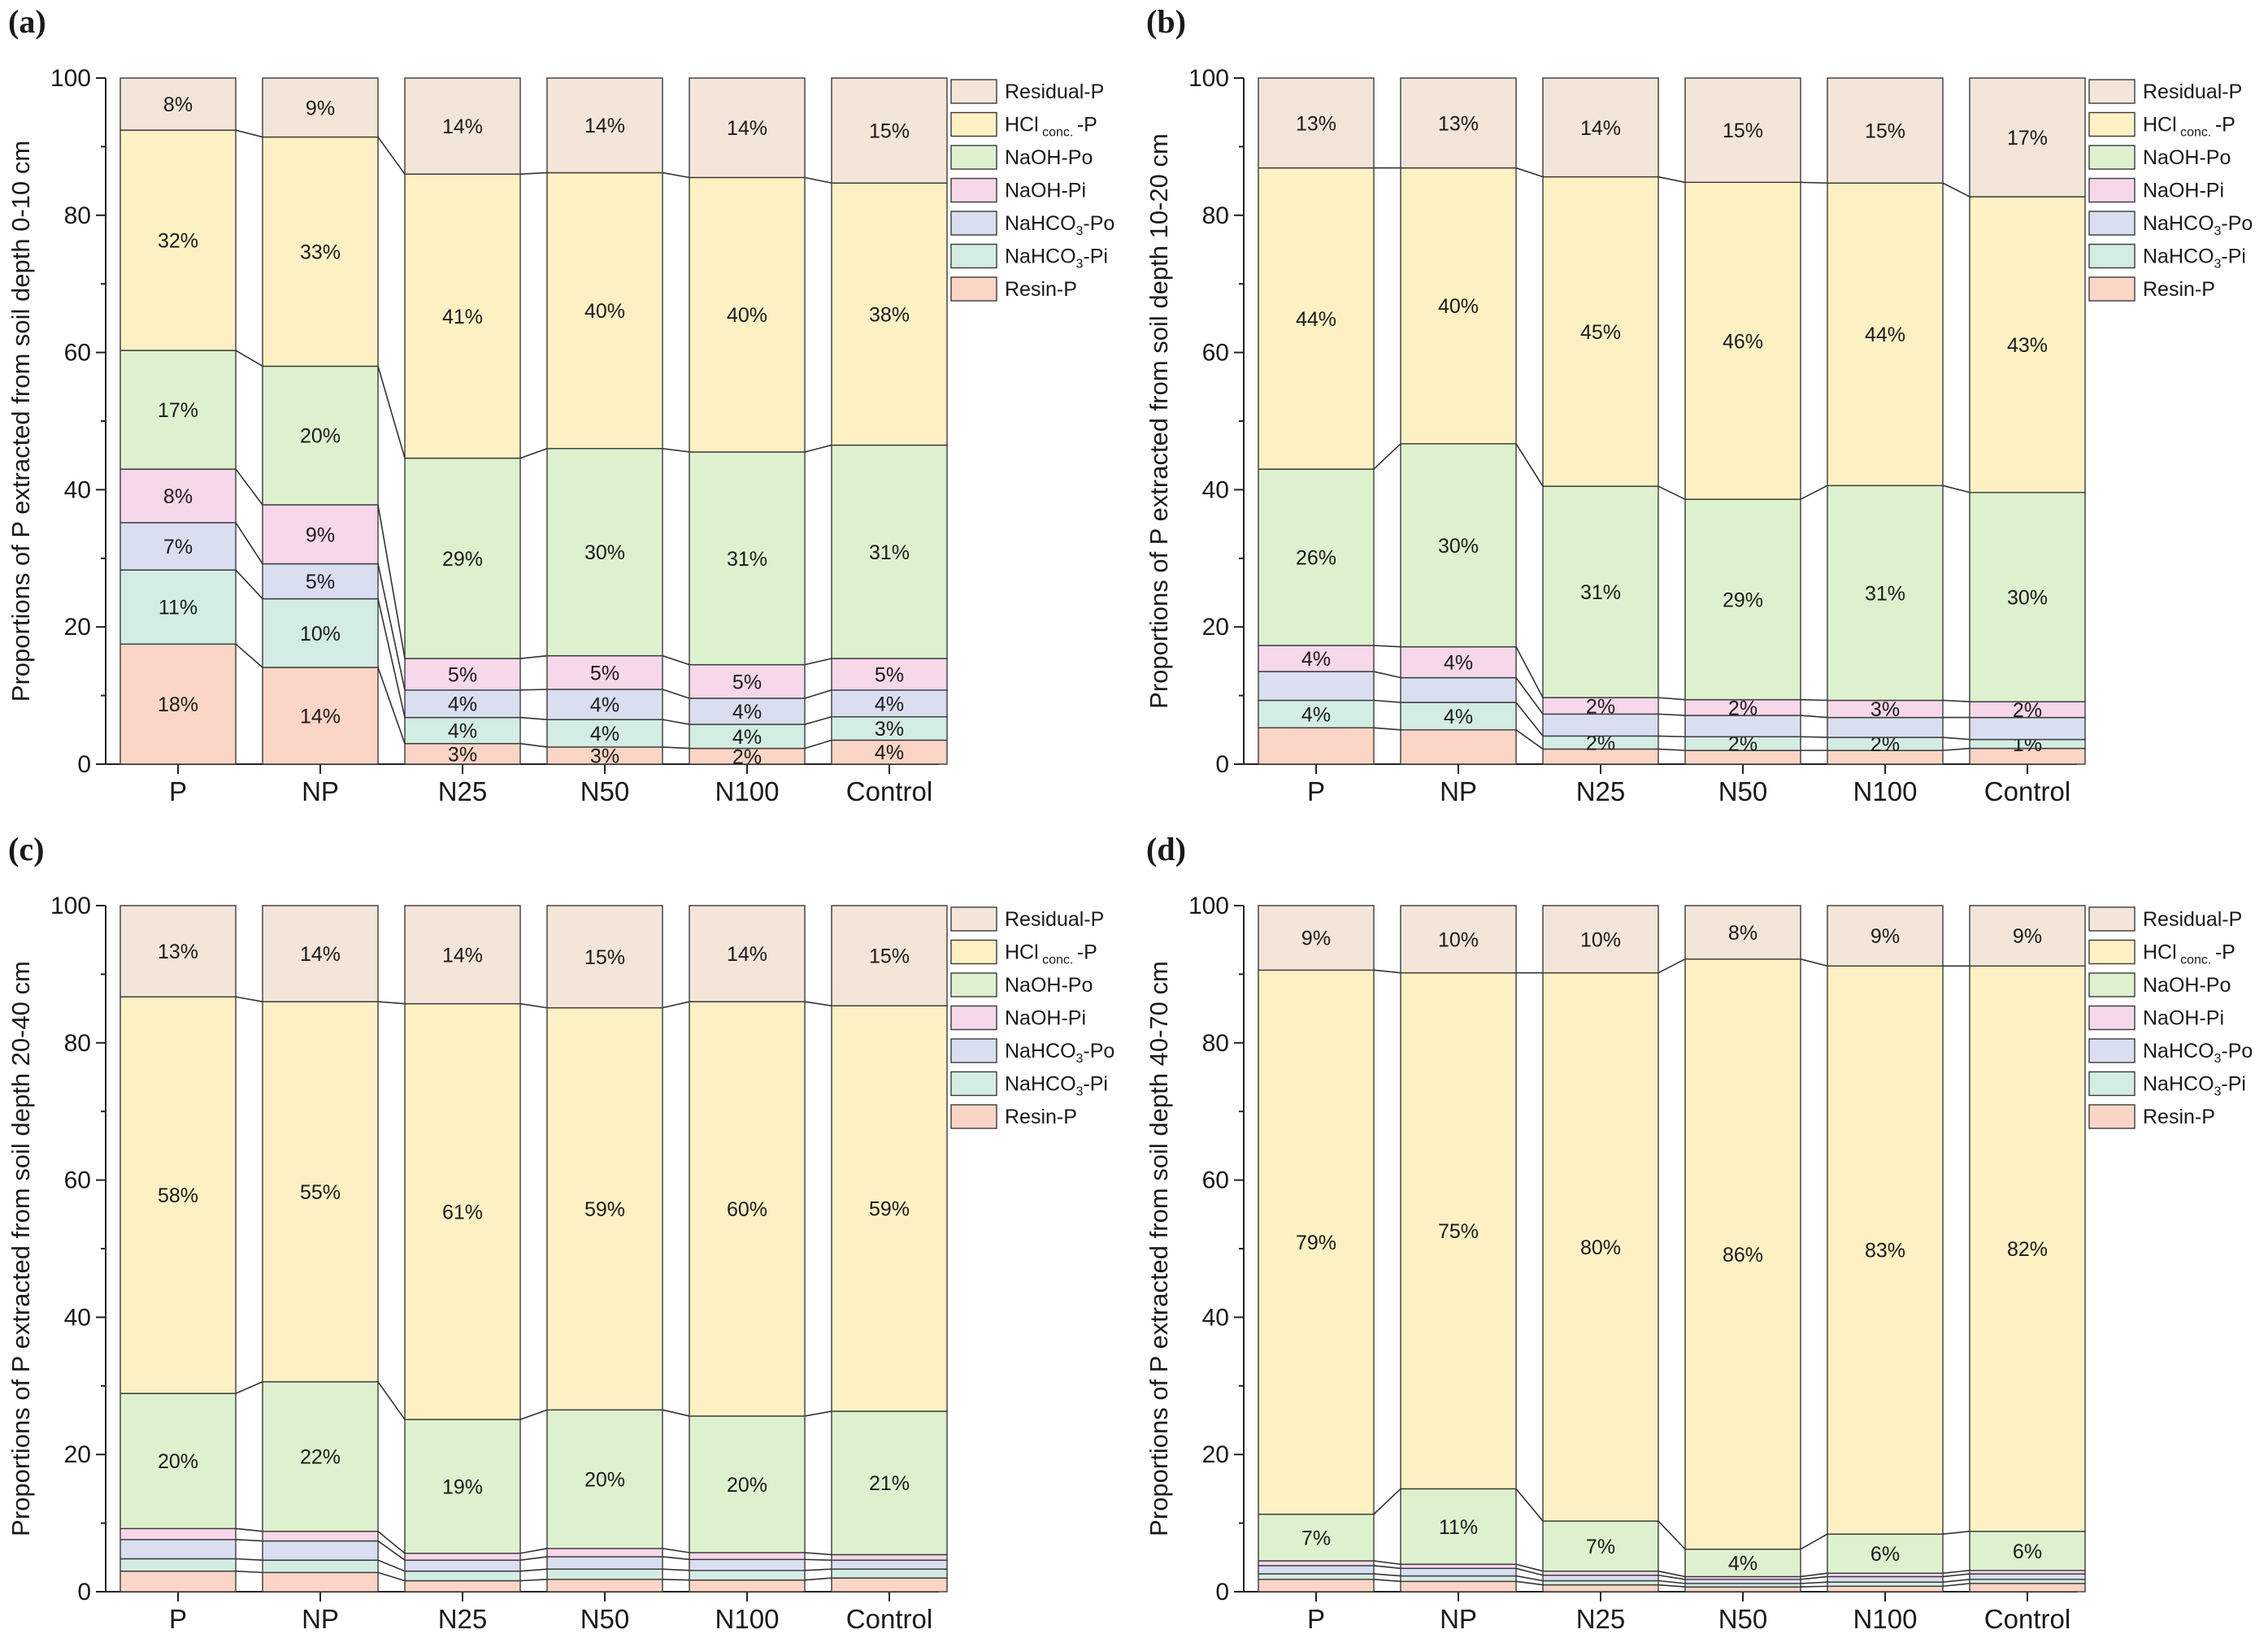  What do you see at coordinates (1166, 22) in the screenshot?
I see `panel-letter: (b)` at bounding box center [1166, 22].